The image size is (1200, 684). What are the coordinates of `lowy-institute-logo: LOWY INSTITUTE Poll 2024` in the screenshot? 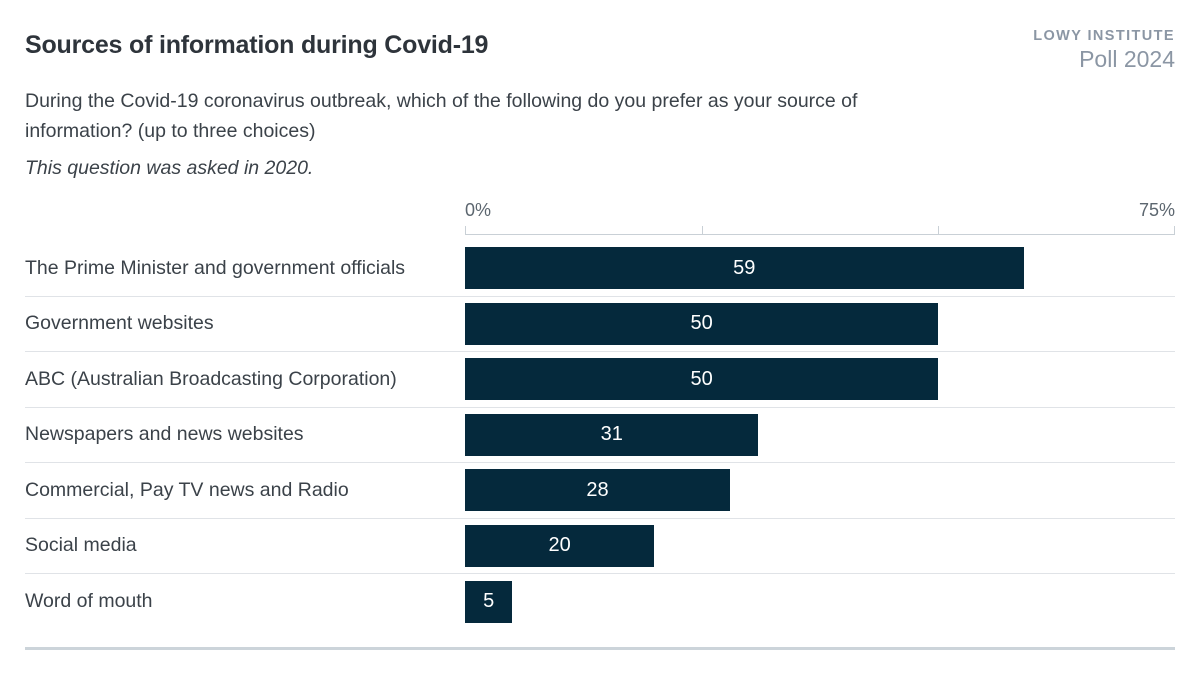 It's located at (1104, 50).